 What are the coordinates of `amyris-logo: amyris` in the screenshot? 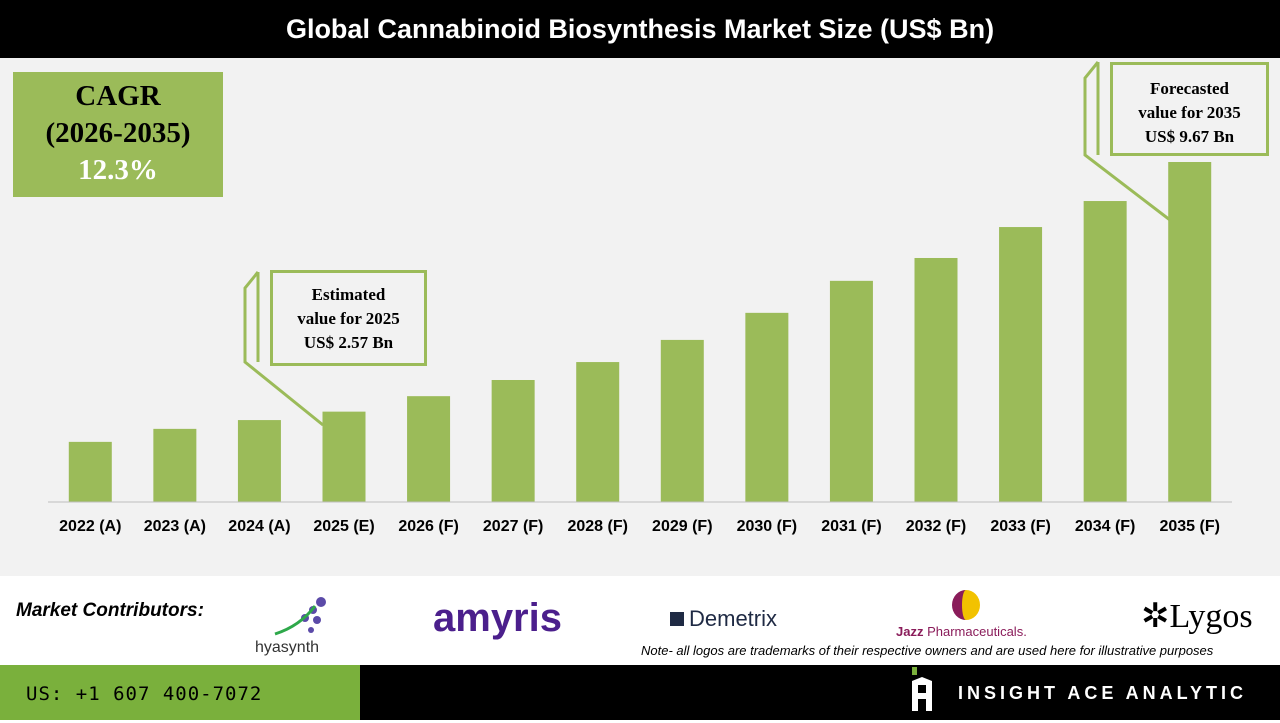 It's located at (497, 618).